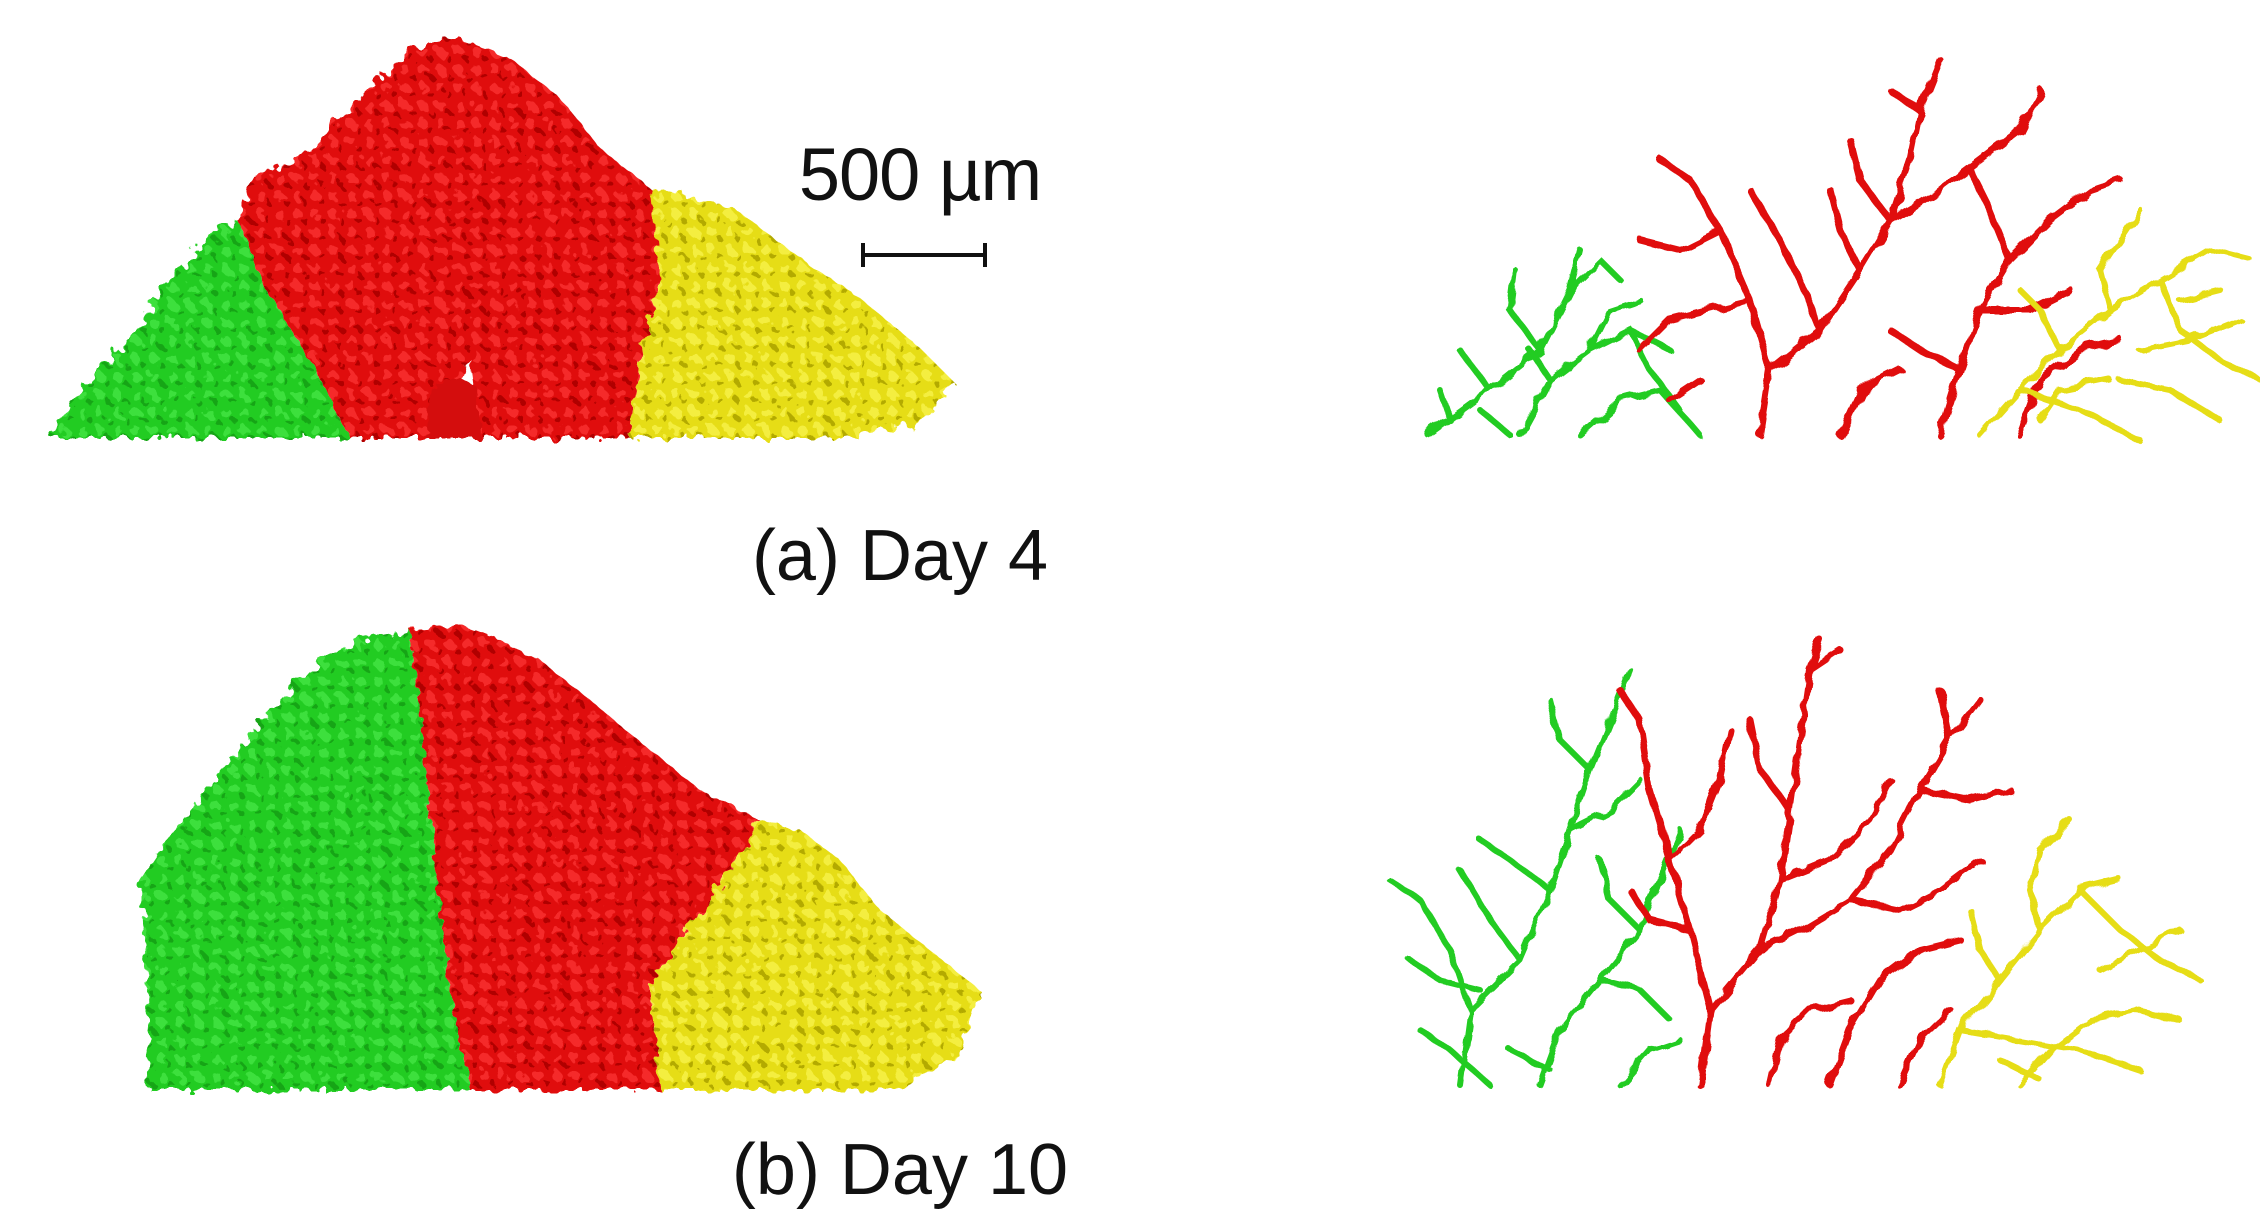 The image size is (2260, 1212). I want to click on day10-skeleton-render, so click(1795, 862).